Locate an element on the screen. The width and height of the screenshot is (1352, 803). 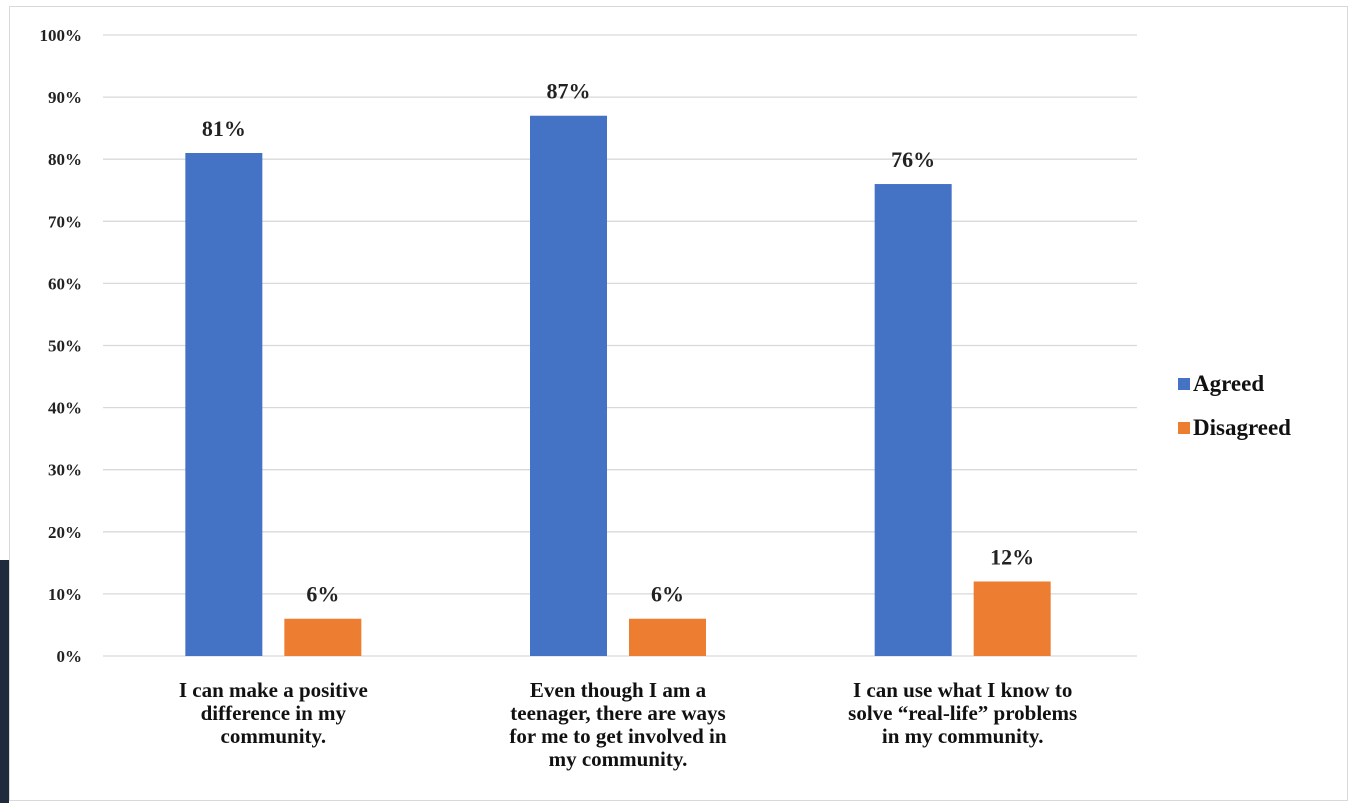
data-label: 12% is located at coordinates (1012, 556).